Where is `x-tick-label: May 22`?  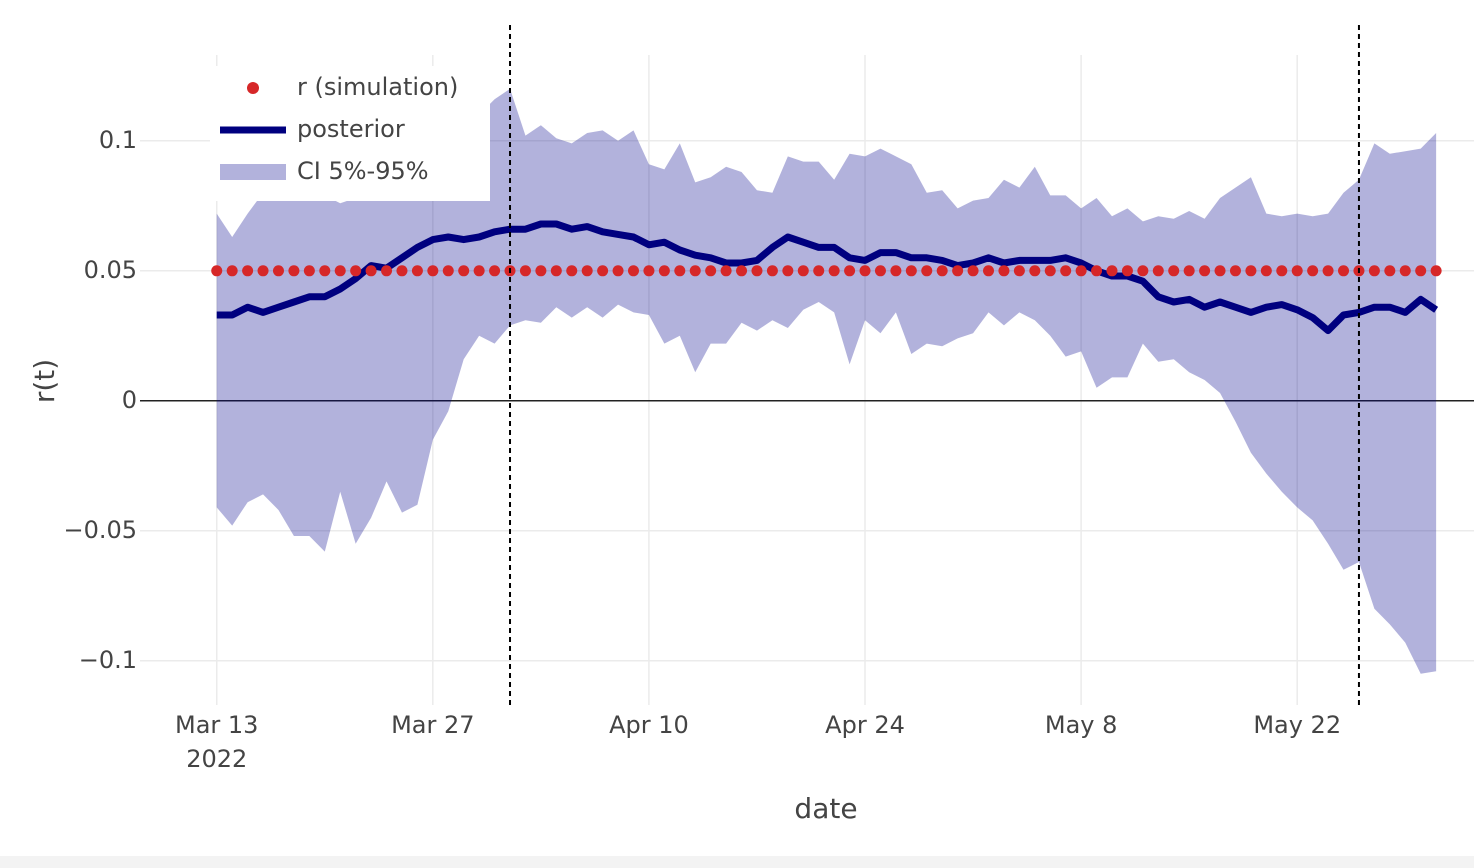
x-tick-label: May 22 is located at coordinates (1297, 725).